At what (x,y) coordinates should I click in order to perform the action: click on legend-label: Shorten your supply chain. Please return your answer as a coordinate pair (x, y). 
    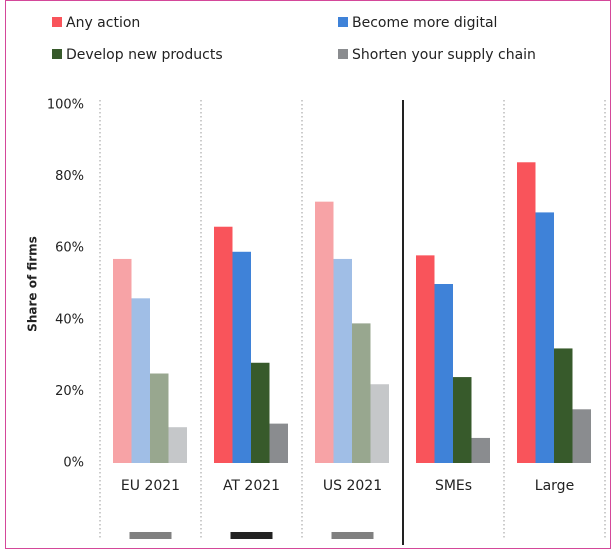
    Looking at the image, I should click on (444, 55).